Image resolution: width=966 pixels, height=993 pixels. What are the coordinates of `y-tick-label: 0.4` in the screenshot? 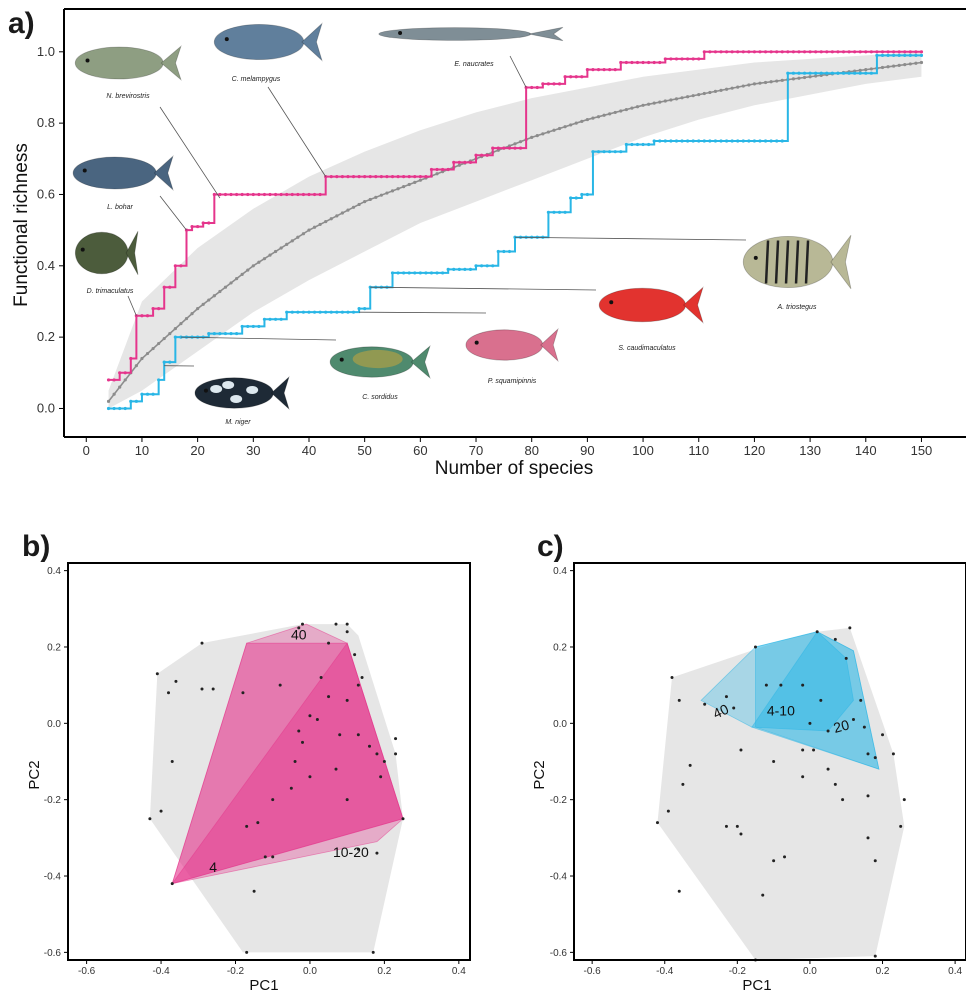 It's located at (54, 571).